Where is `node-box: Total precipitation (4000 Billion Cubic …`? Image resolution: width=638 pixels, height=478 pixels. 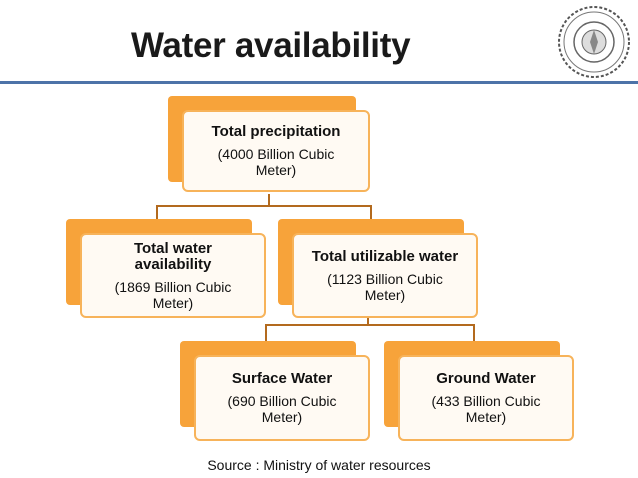 node-box: Total precipitation (4000 Billion Cubic … is located at coordinates (276, 151).